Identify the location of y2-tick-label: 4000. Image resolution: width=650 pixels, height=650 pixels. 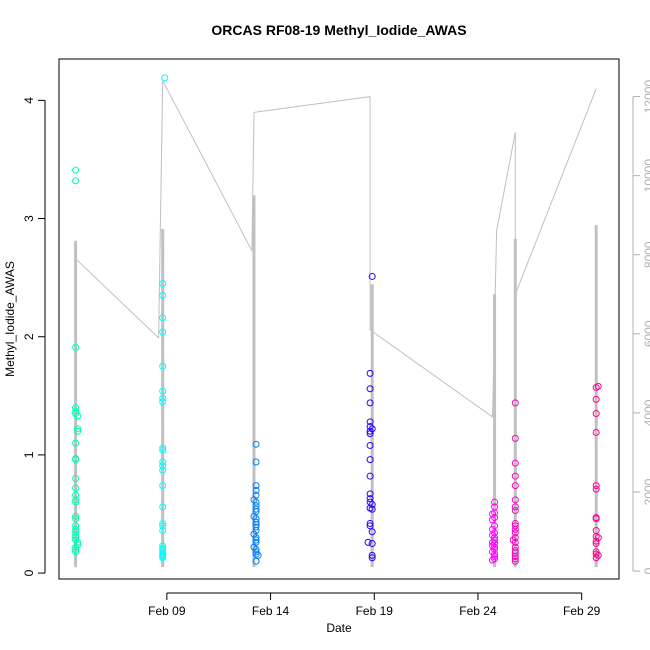
(646, 412).